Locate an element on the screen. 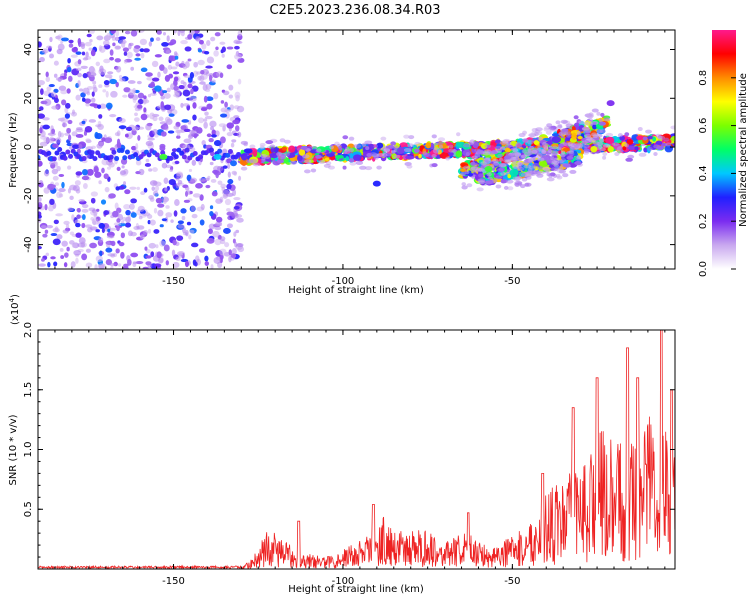 Image resolution: width=750 pixels, height=600 pixels. spectrogram-y-tick-label: -20 is located at coordinates (28, 196).